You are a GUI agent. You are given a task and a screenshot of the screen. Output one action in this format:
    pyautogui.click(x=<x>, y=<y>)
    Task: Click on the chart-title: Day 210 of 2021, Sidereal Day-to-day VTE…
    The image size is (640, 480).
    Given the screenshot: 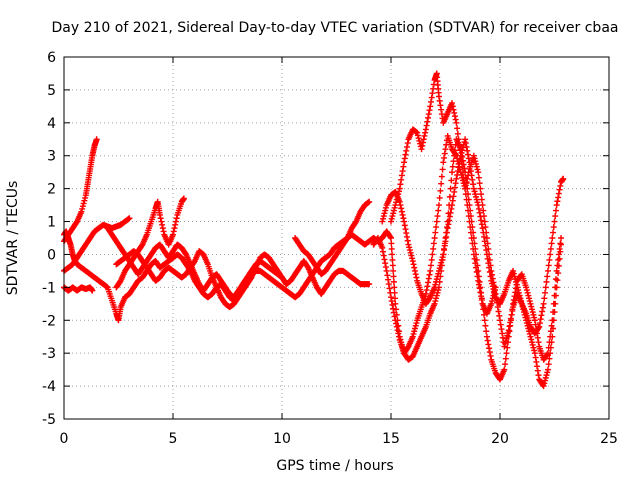 What is the action you would take?
    pyautogui.click(x=335, y=28)
    